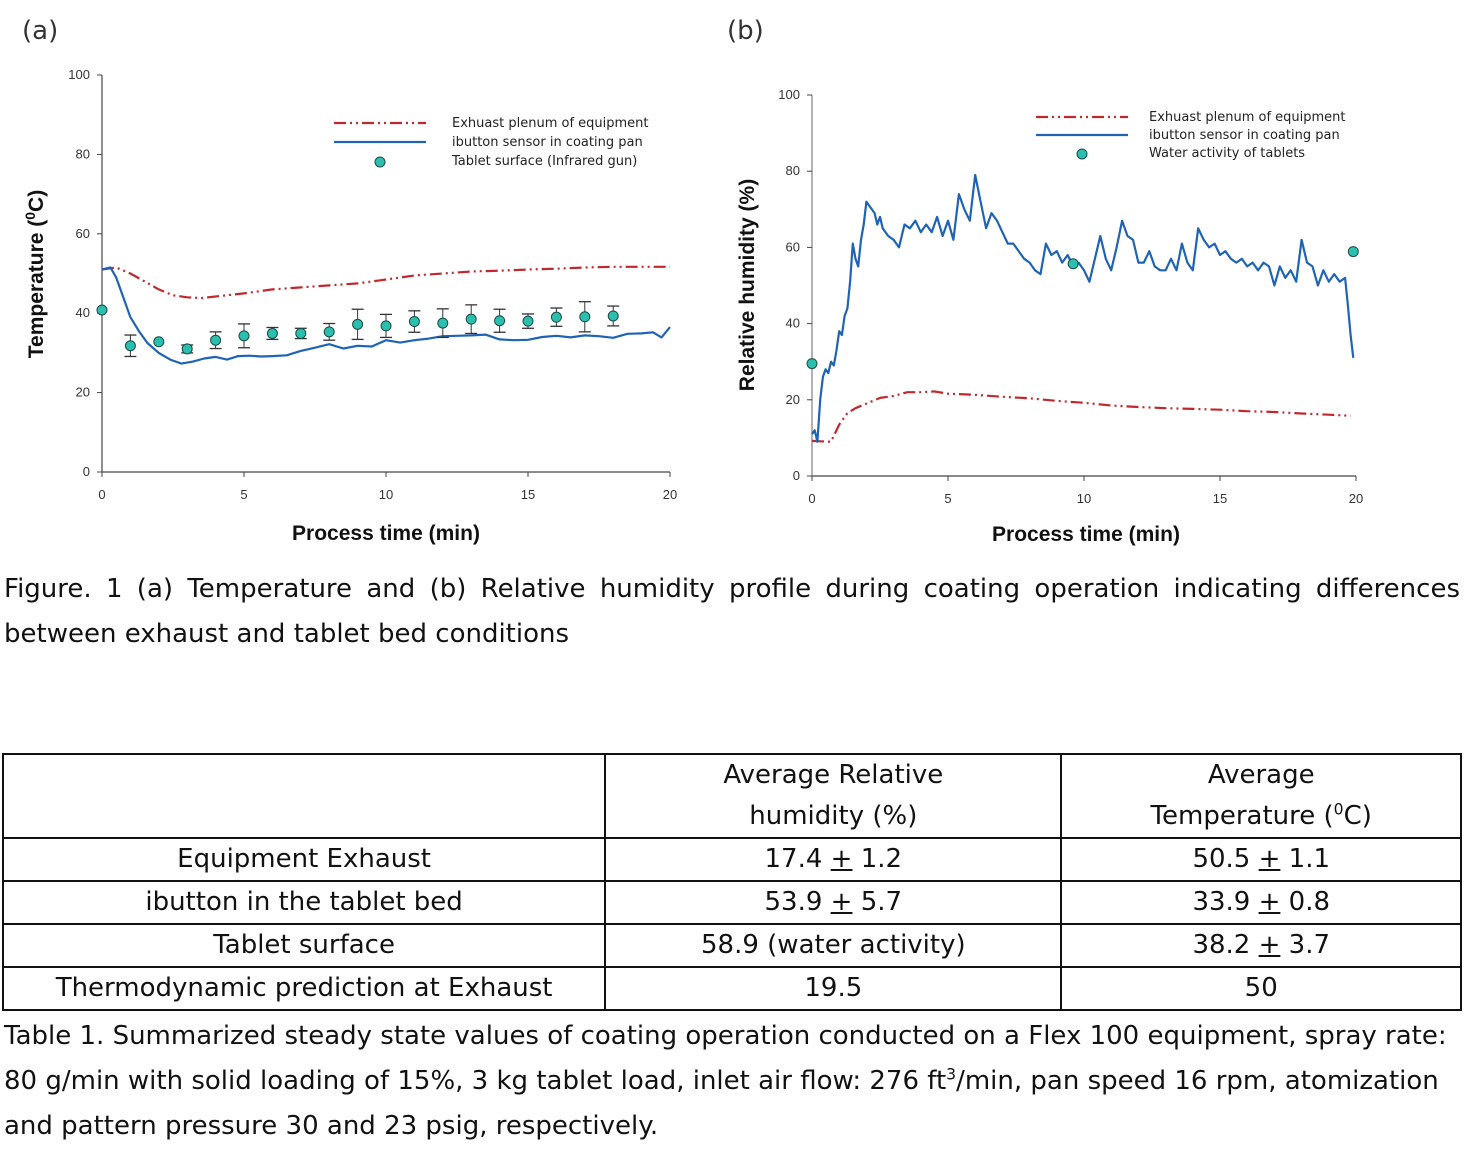 The width and height of the screenshot is (1473, 1149). What do you see at coordinates (304, 988) in the screenshot?
I see `row-label: Thermodynamic prediction at Exhaust` at bounding box center [304, 988].